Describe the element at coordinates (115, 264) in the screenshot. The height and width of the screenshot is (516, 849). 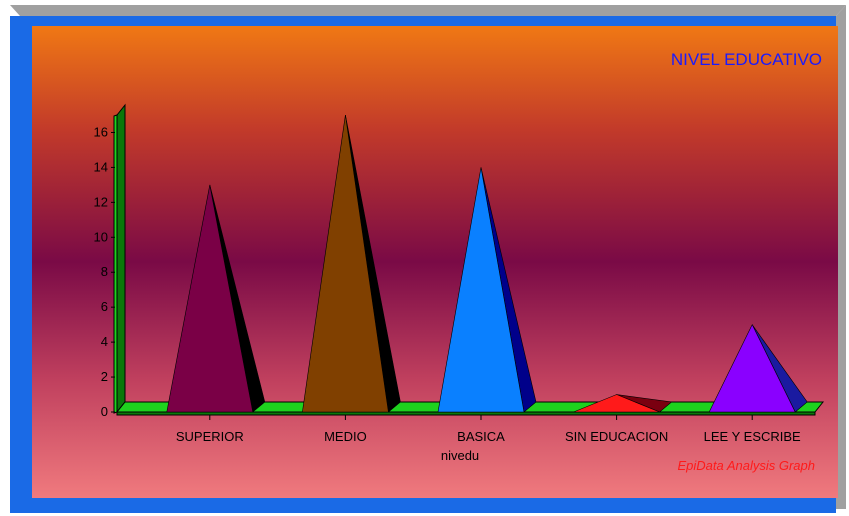
I see `y-axis-front` at that location.